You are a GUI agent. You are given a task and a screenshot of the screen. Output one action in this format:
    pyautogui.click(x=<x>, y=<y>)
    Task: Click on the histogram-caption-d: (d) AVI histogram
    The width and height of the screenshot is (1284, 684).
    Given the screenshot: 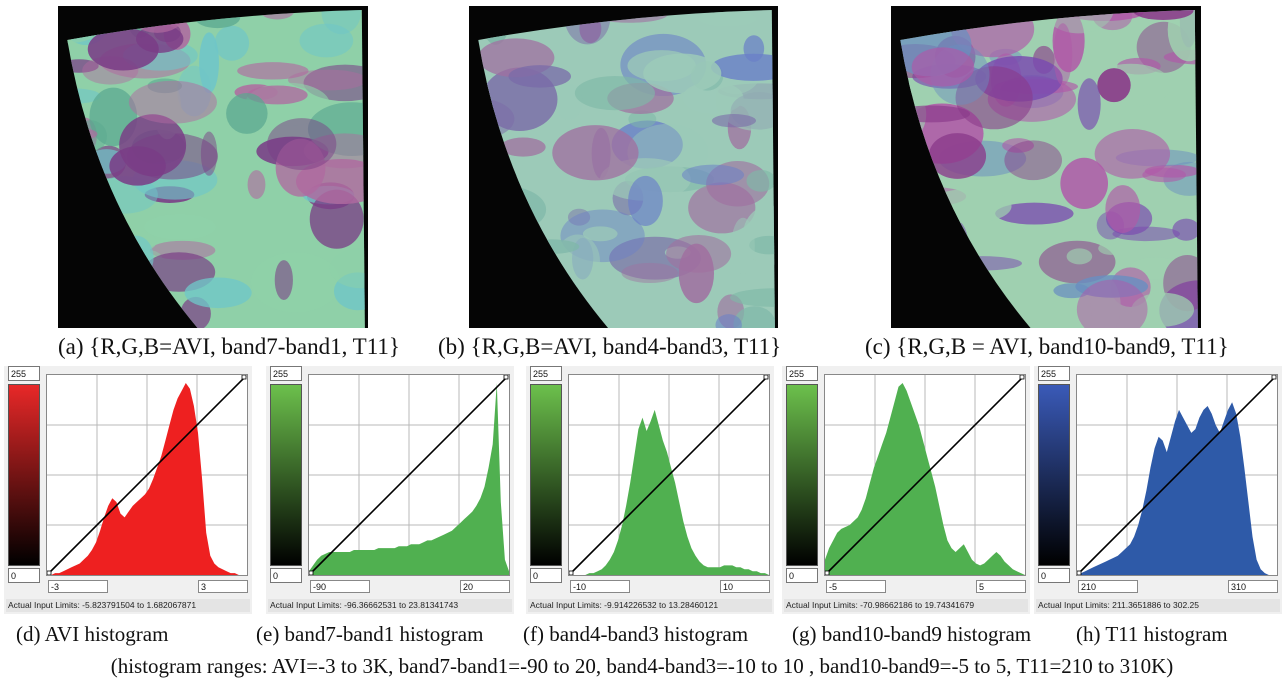 What is the action you would take?
    pyautogui.click(x=92, y=634)
    